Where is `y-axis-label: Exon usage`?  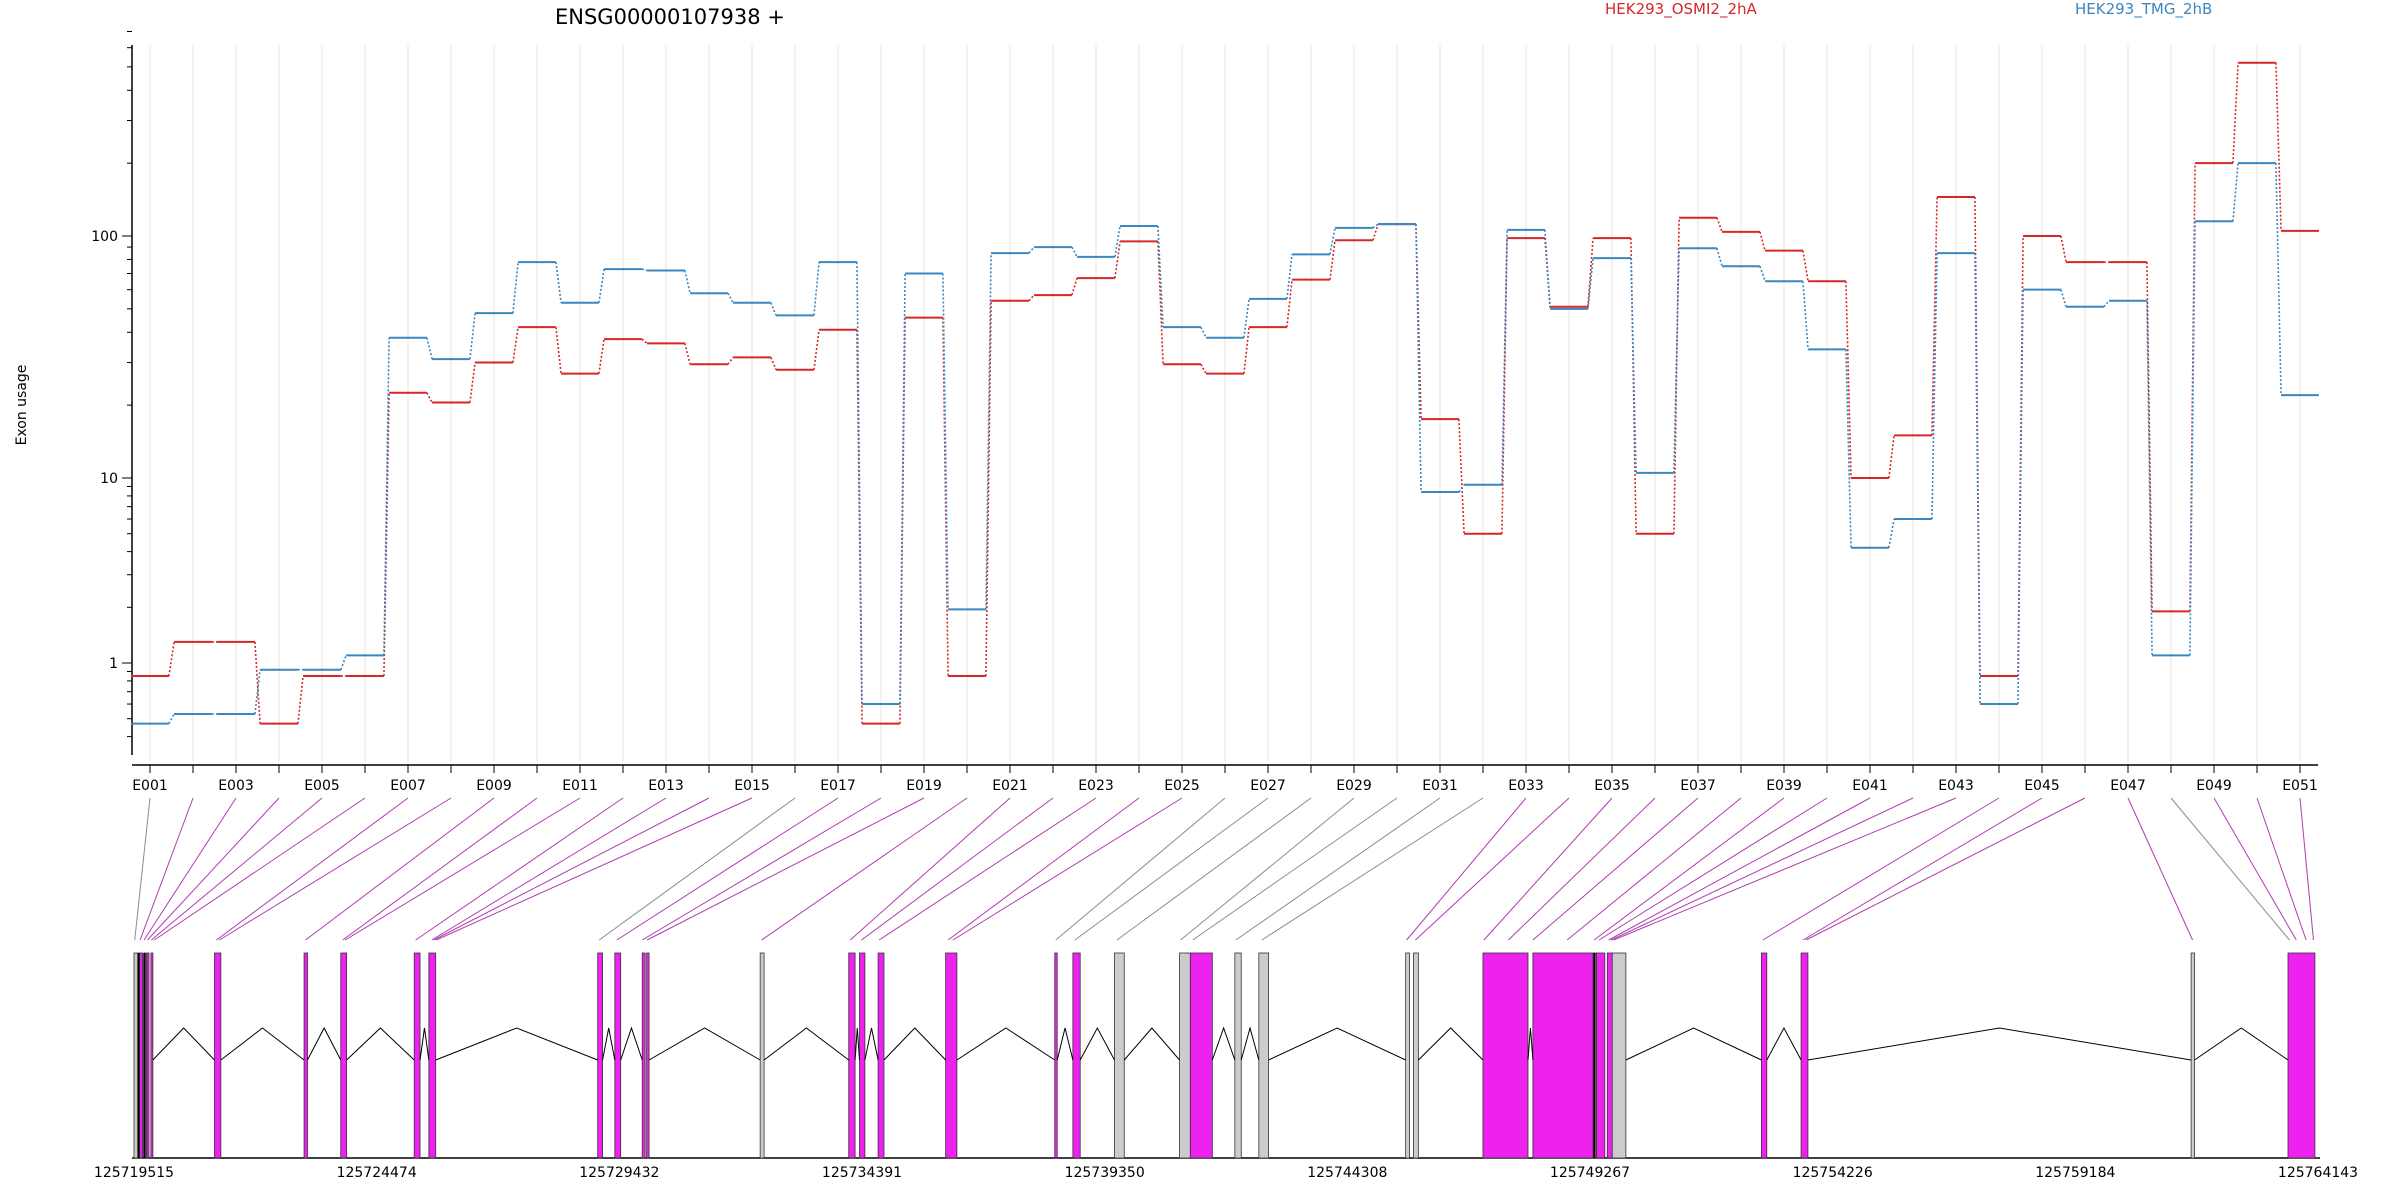 y-axis-label: Exon usage is located at coordinates (22, 405).